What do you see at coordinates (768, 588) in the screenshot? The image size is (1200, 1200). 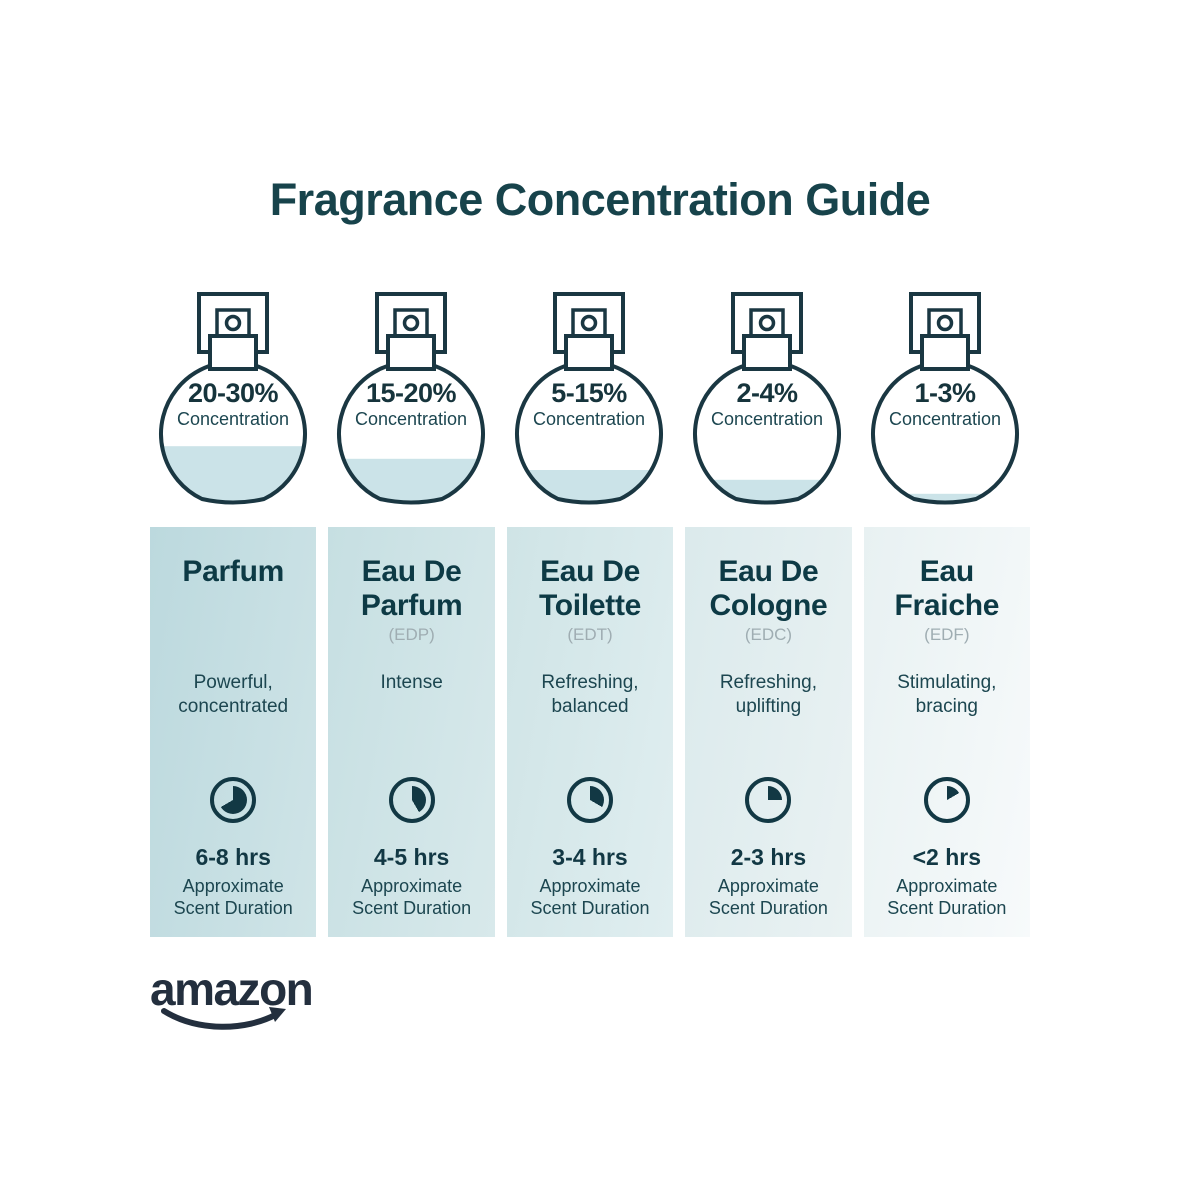 I see `category-name: Eau De Cologne` at bounding box center [768, 588].